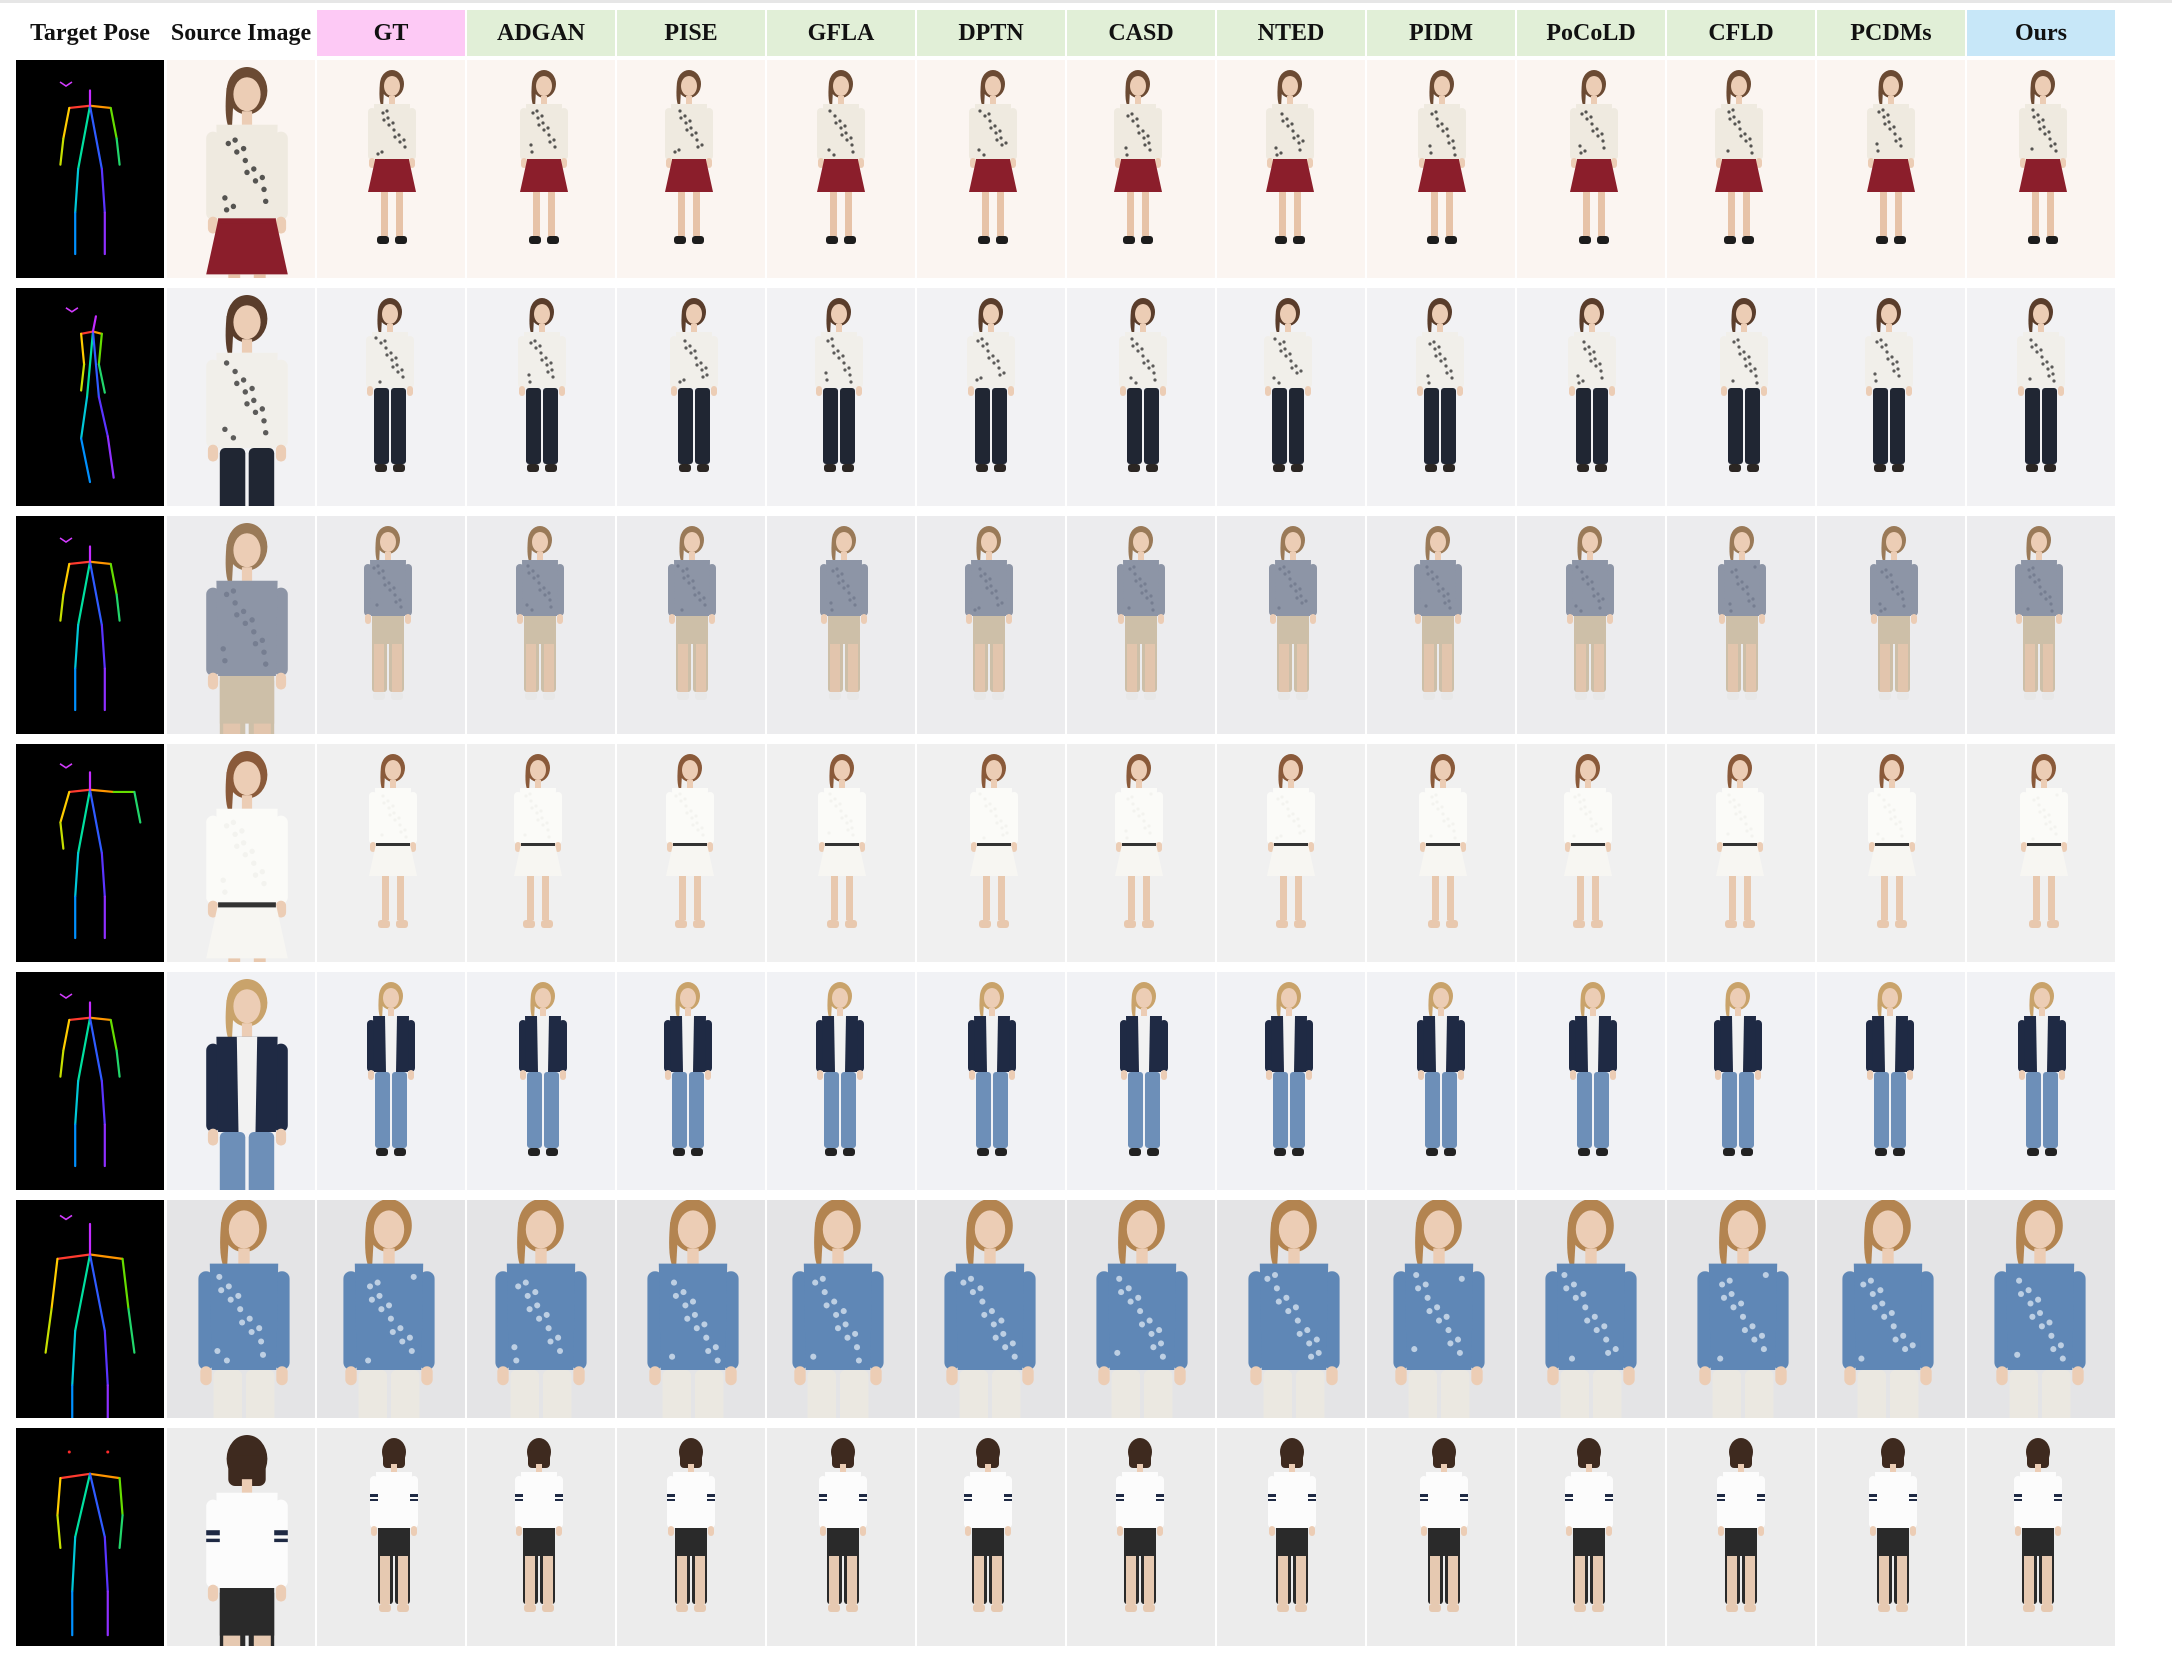 The width and height of the screenshot is (2172, 1662). I want to click on column-header-gfla: GFLA, so click(841, 33).